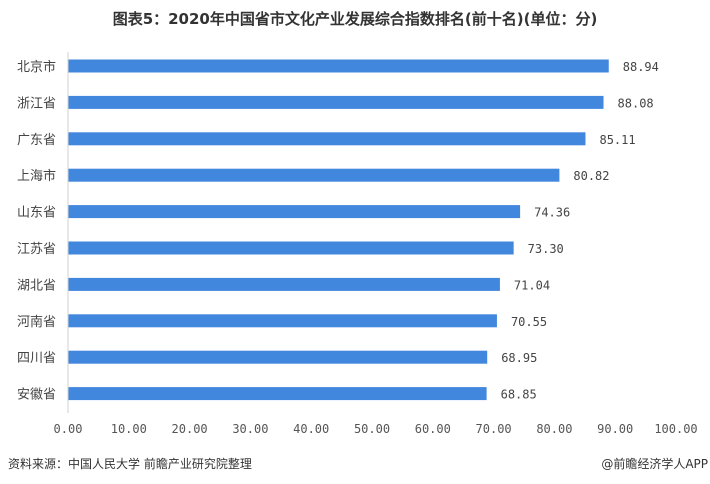 The height and width of the screenshot is (484, 710). Describe the element at coordinates (36, 176) in the screenshot. I see `category-label: 上海市` at that location.